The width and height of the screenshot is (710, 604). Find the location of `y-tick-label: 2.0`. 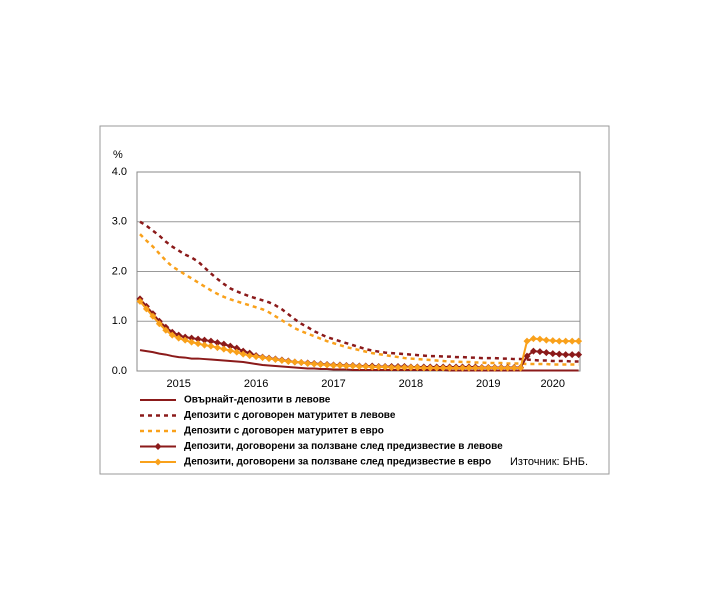

y-tick-label: 2.0 is located at coordinates (119, 271).